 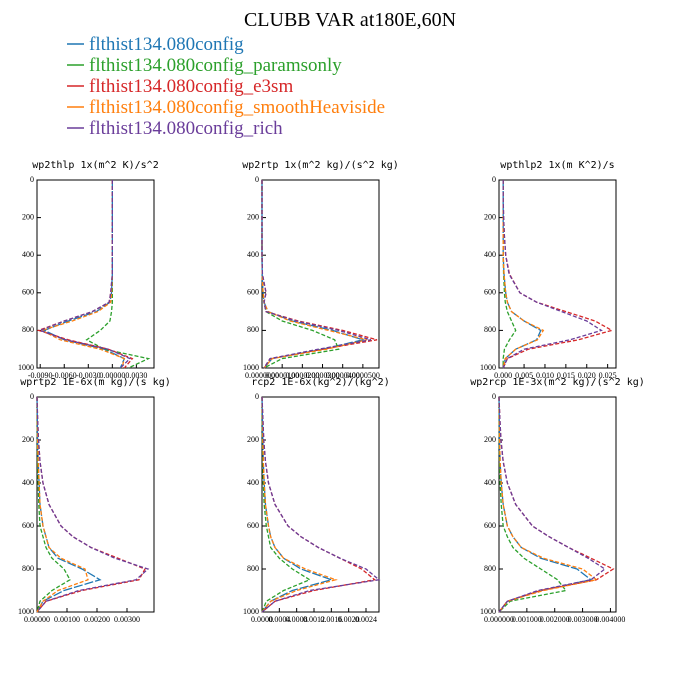 I want to click on x-tick-label: 0.0016, so click(x=331, y=619).